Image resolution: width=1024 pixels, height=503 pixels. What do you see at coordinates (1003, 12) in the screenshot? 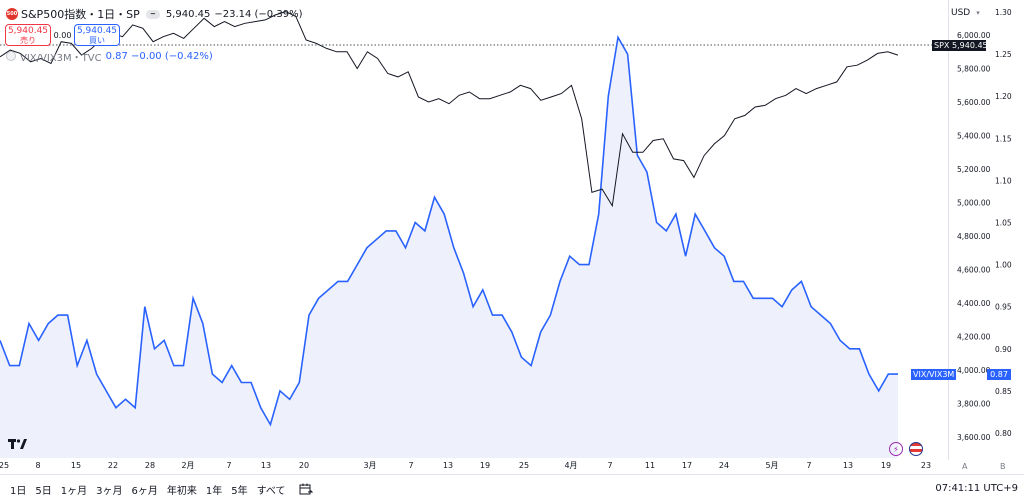
I see `vix-axis-tick: 1.30` at bounding box center [1003, 12].